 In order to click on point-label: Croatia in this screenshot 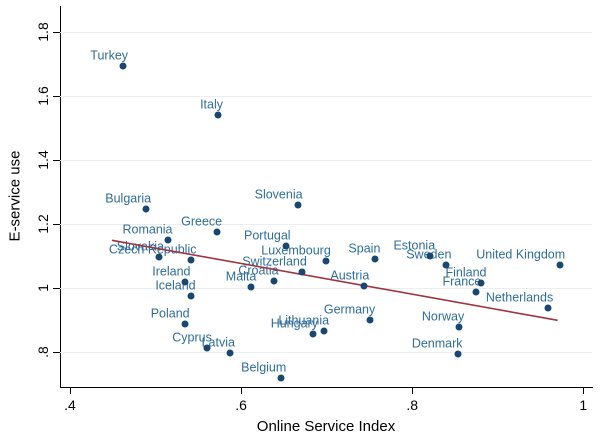, I will do `click(258, 270)`.